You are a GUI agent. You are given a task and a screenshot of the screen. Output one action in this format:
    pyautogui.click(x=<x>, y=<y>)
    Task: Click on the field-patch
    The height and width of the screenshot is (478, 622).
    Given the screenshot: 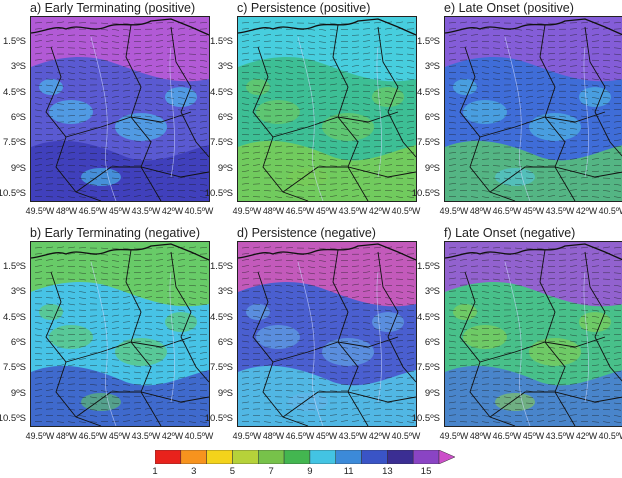 What is the action you would take?
    pyautogui.click(x=485, y=337)
    